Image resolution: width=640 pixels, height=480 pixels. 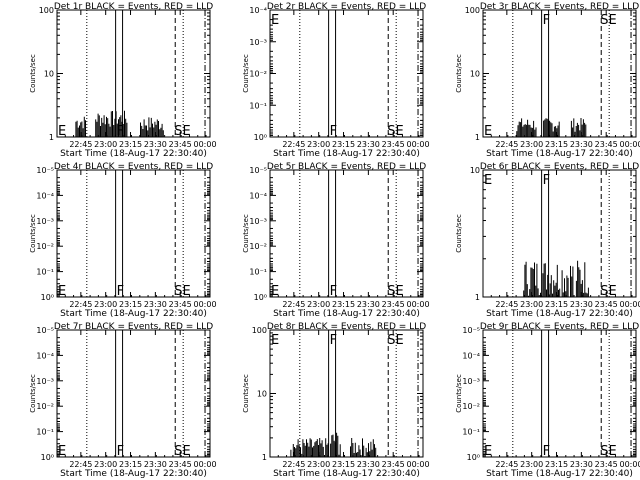 What do you see at coordinates (346, 167) in the screenshot?
I see `panel-title: Det 5r BLACK = Events, RED = LLD` at bounding box center [346, 167].